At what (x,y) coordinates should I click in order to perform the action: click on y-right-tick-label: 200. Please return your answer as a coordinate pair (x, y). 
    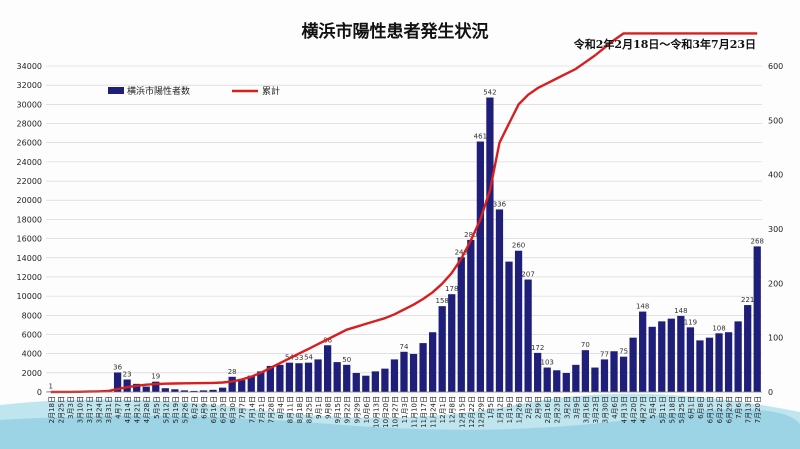
    Looking at the image, I should click on (775, 283).